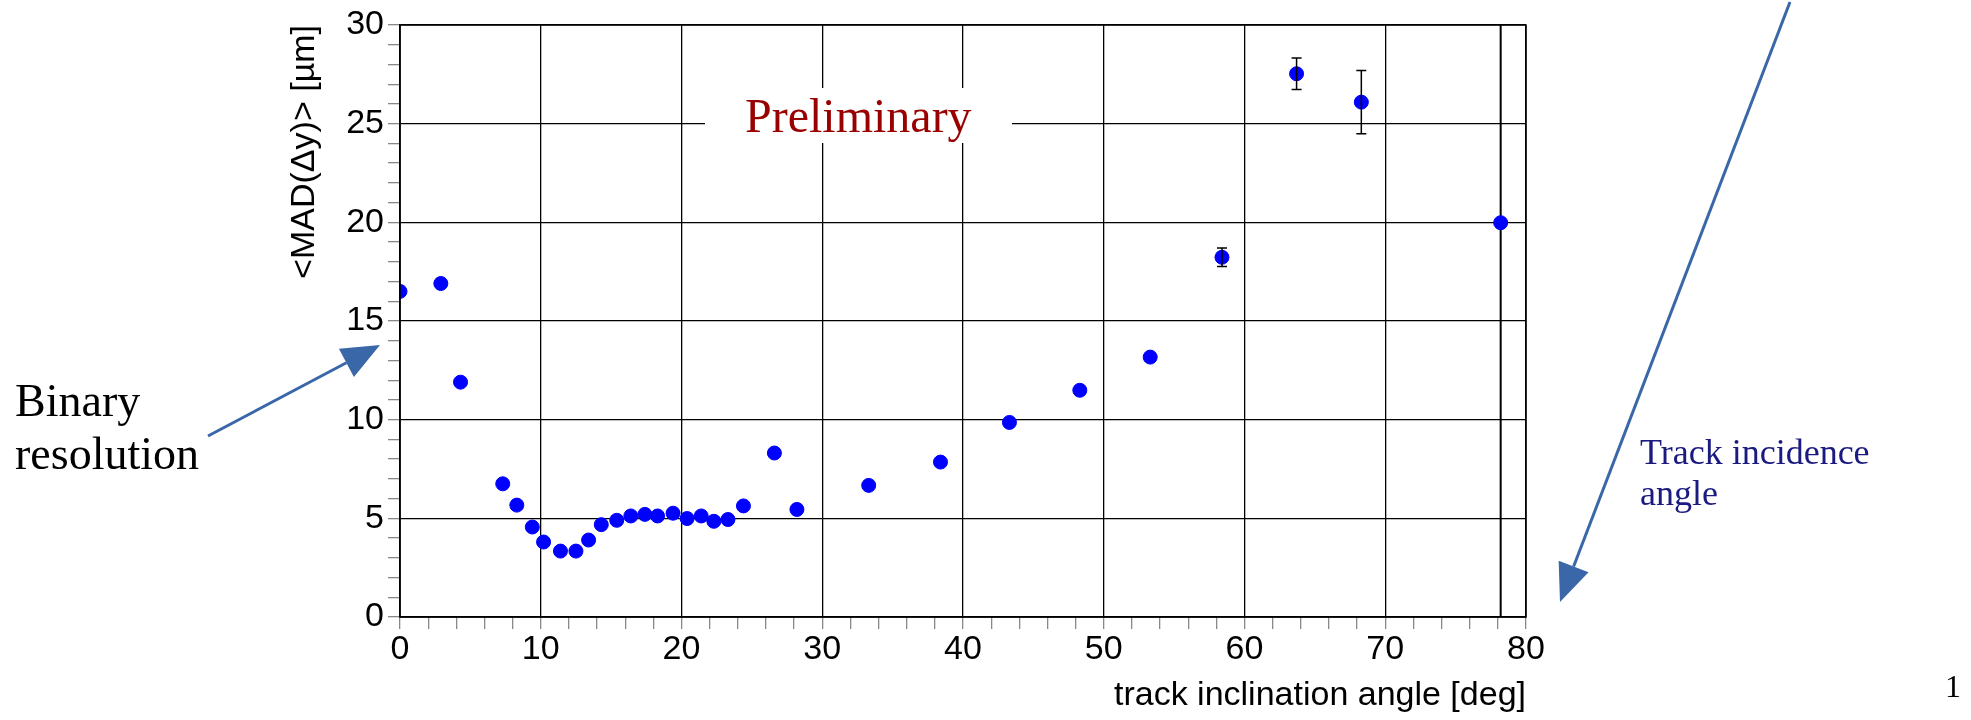 The image size is (1971, 720). What do you see at coordinates (301, 152) in the screenshot?
I see `y-axis-title: <MAD(Δy)> [µm]` at bounding box center [301, 152].